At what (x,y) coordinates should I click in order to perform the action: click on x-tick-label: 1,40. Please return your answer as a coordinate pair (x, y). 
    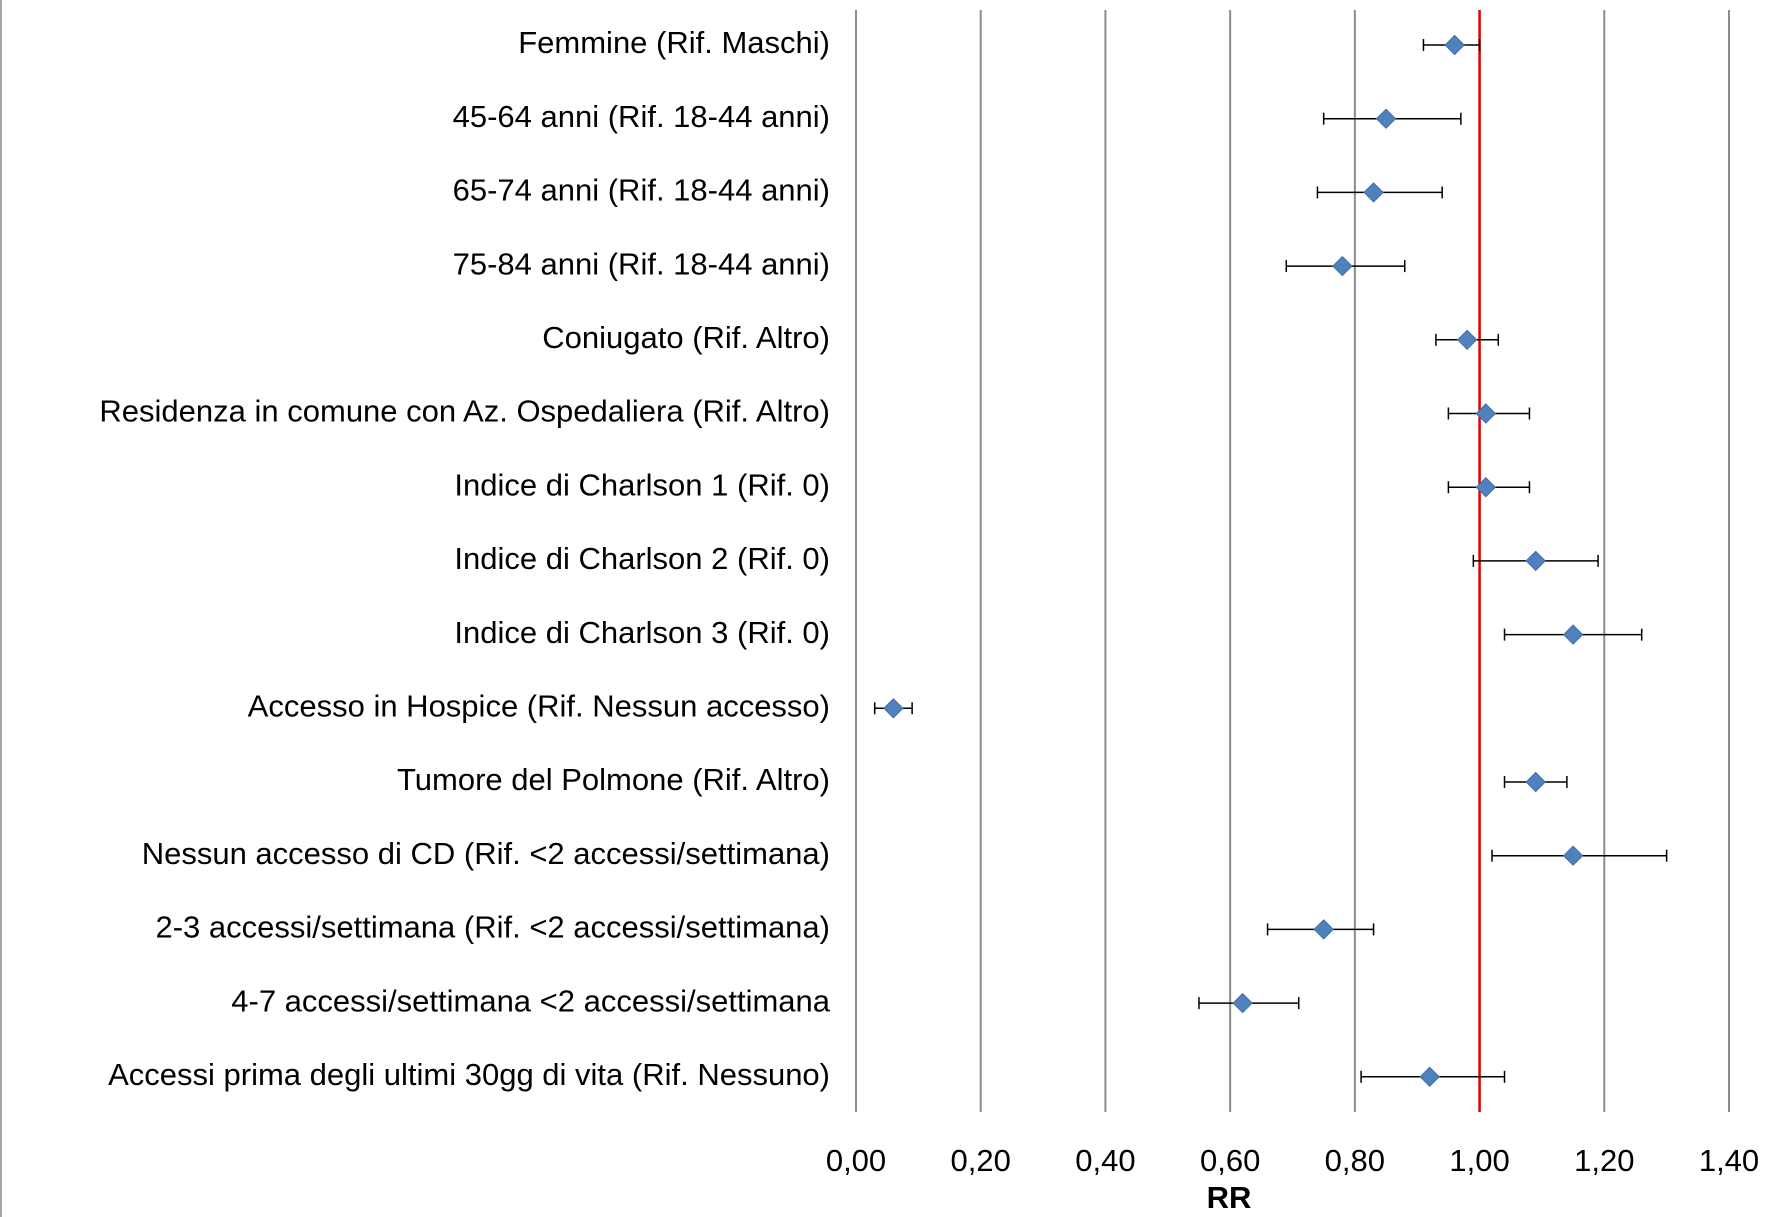
    Looking at the image, I should click on (1729, 1160).